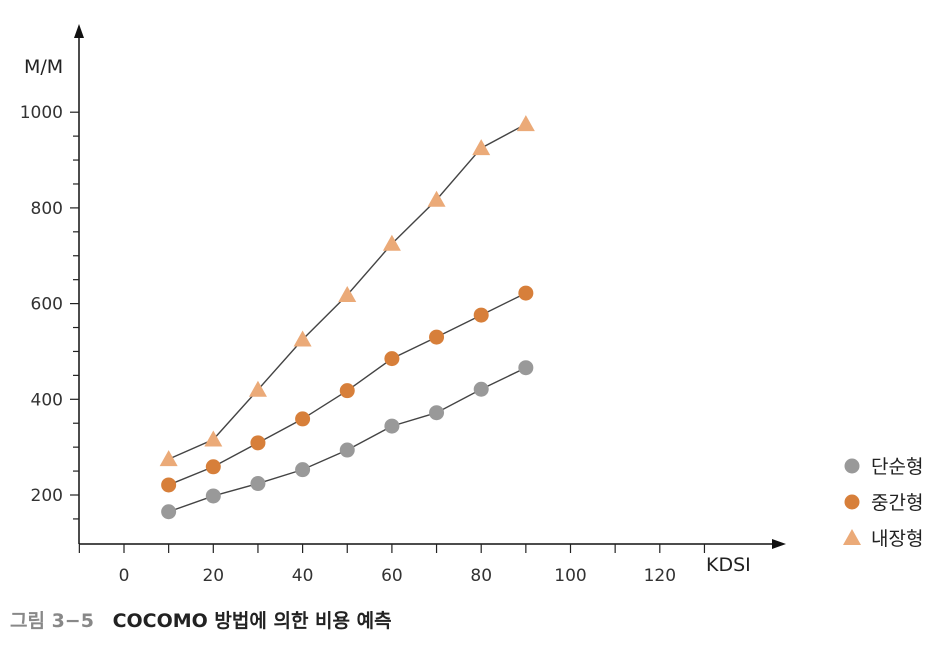 This screenshot has width=952, height=652. I want to click on legend-label: 중간형, so click(897, 503).